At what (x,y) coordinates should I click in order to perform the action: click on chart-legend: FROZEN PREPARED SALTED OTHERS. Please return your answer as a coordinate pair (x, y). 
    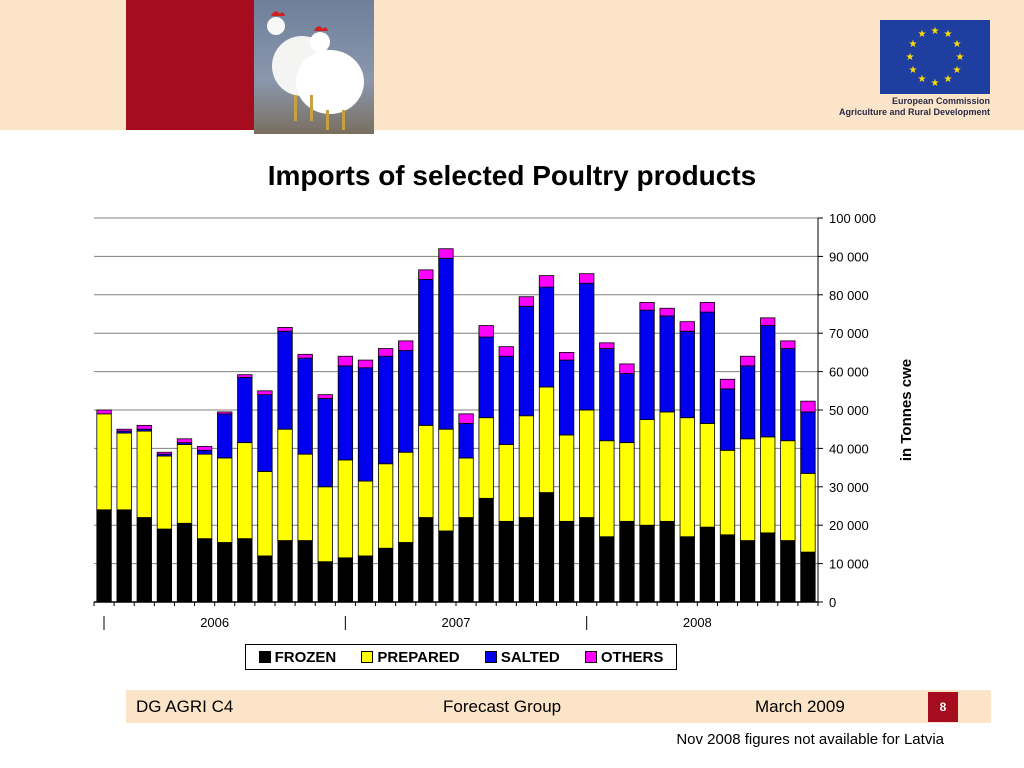
    Looking at the image, I should click on (461, 657).